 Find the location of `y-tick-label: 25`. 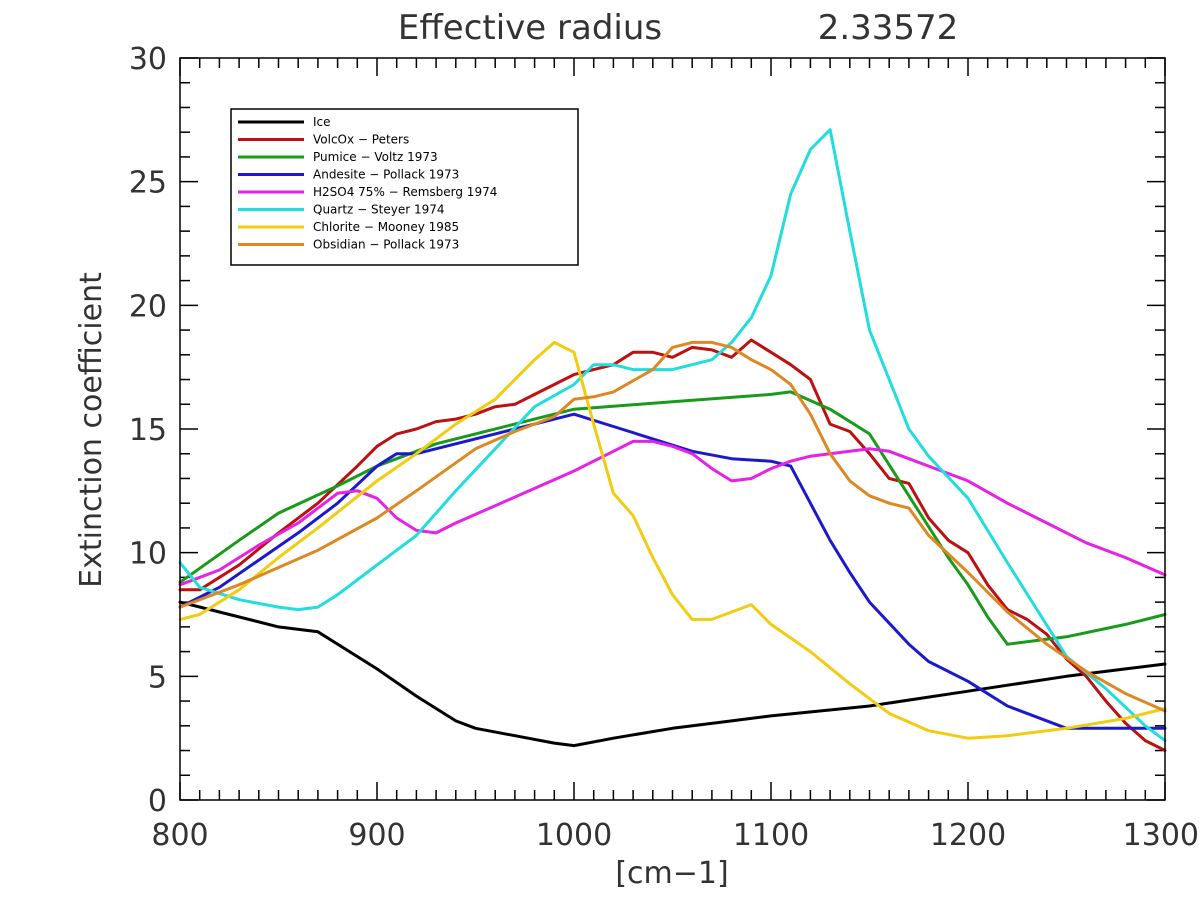

y-tick-label: 25 is located at coordinates (148, 183).